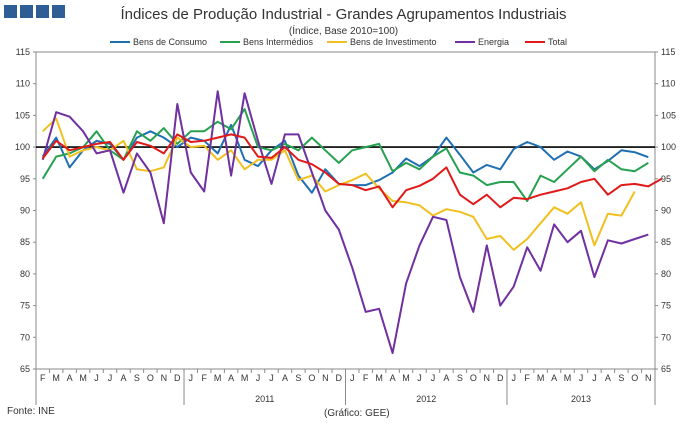 The image size is (687, 425). Describe the element at coordinates (278, 42) in the screenshot. I see `legend-label: Bens Intermédios` at that location.